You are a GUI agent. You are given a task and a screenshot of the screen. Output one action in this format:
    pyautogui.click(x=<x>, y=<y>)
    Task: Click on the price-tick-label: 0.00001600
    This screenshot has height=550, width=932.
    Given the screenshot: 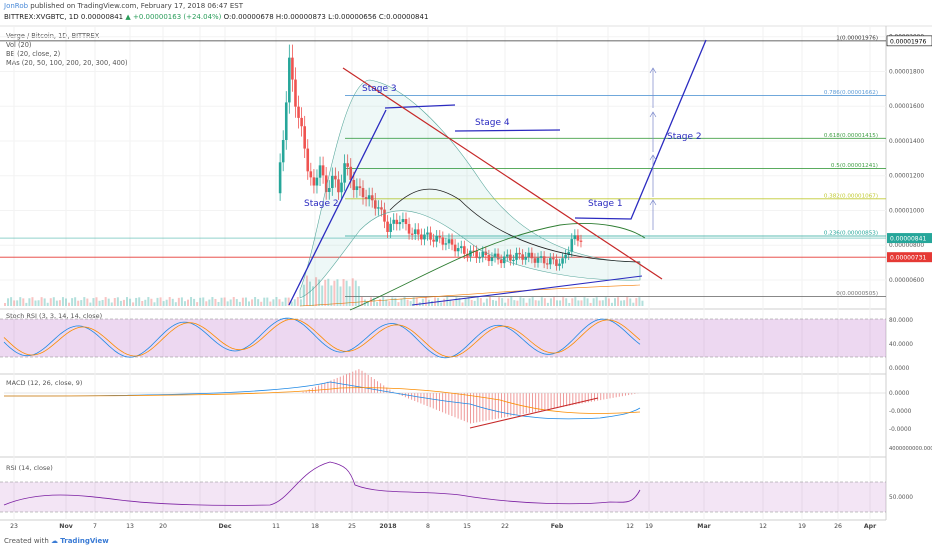 What is the action you would take?
    pyautogui.click(x=906, y=107)
    